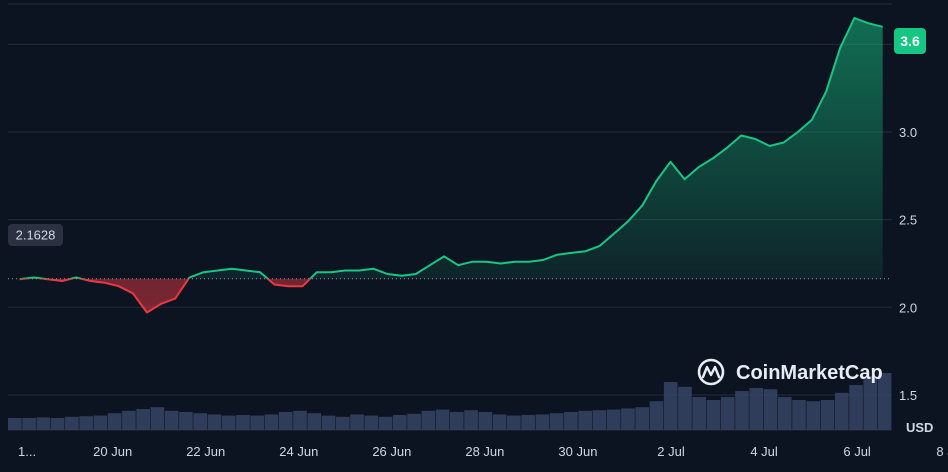  Describe the element at coordinates (112, 451) in the screenshot. I see `x-tick-label: 20 Jun` at that location.